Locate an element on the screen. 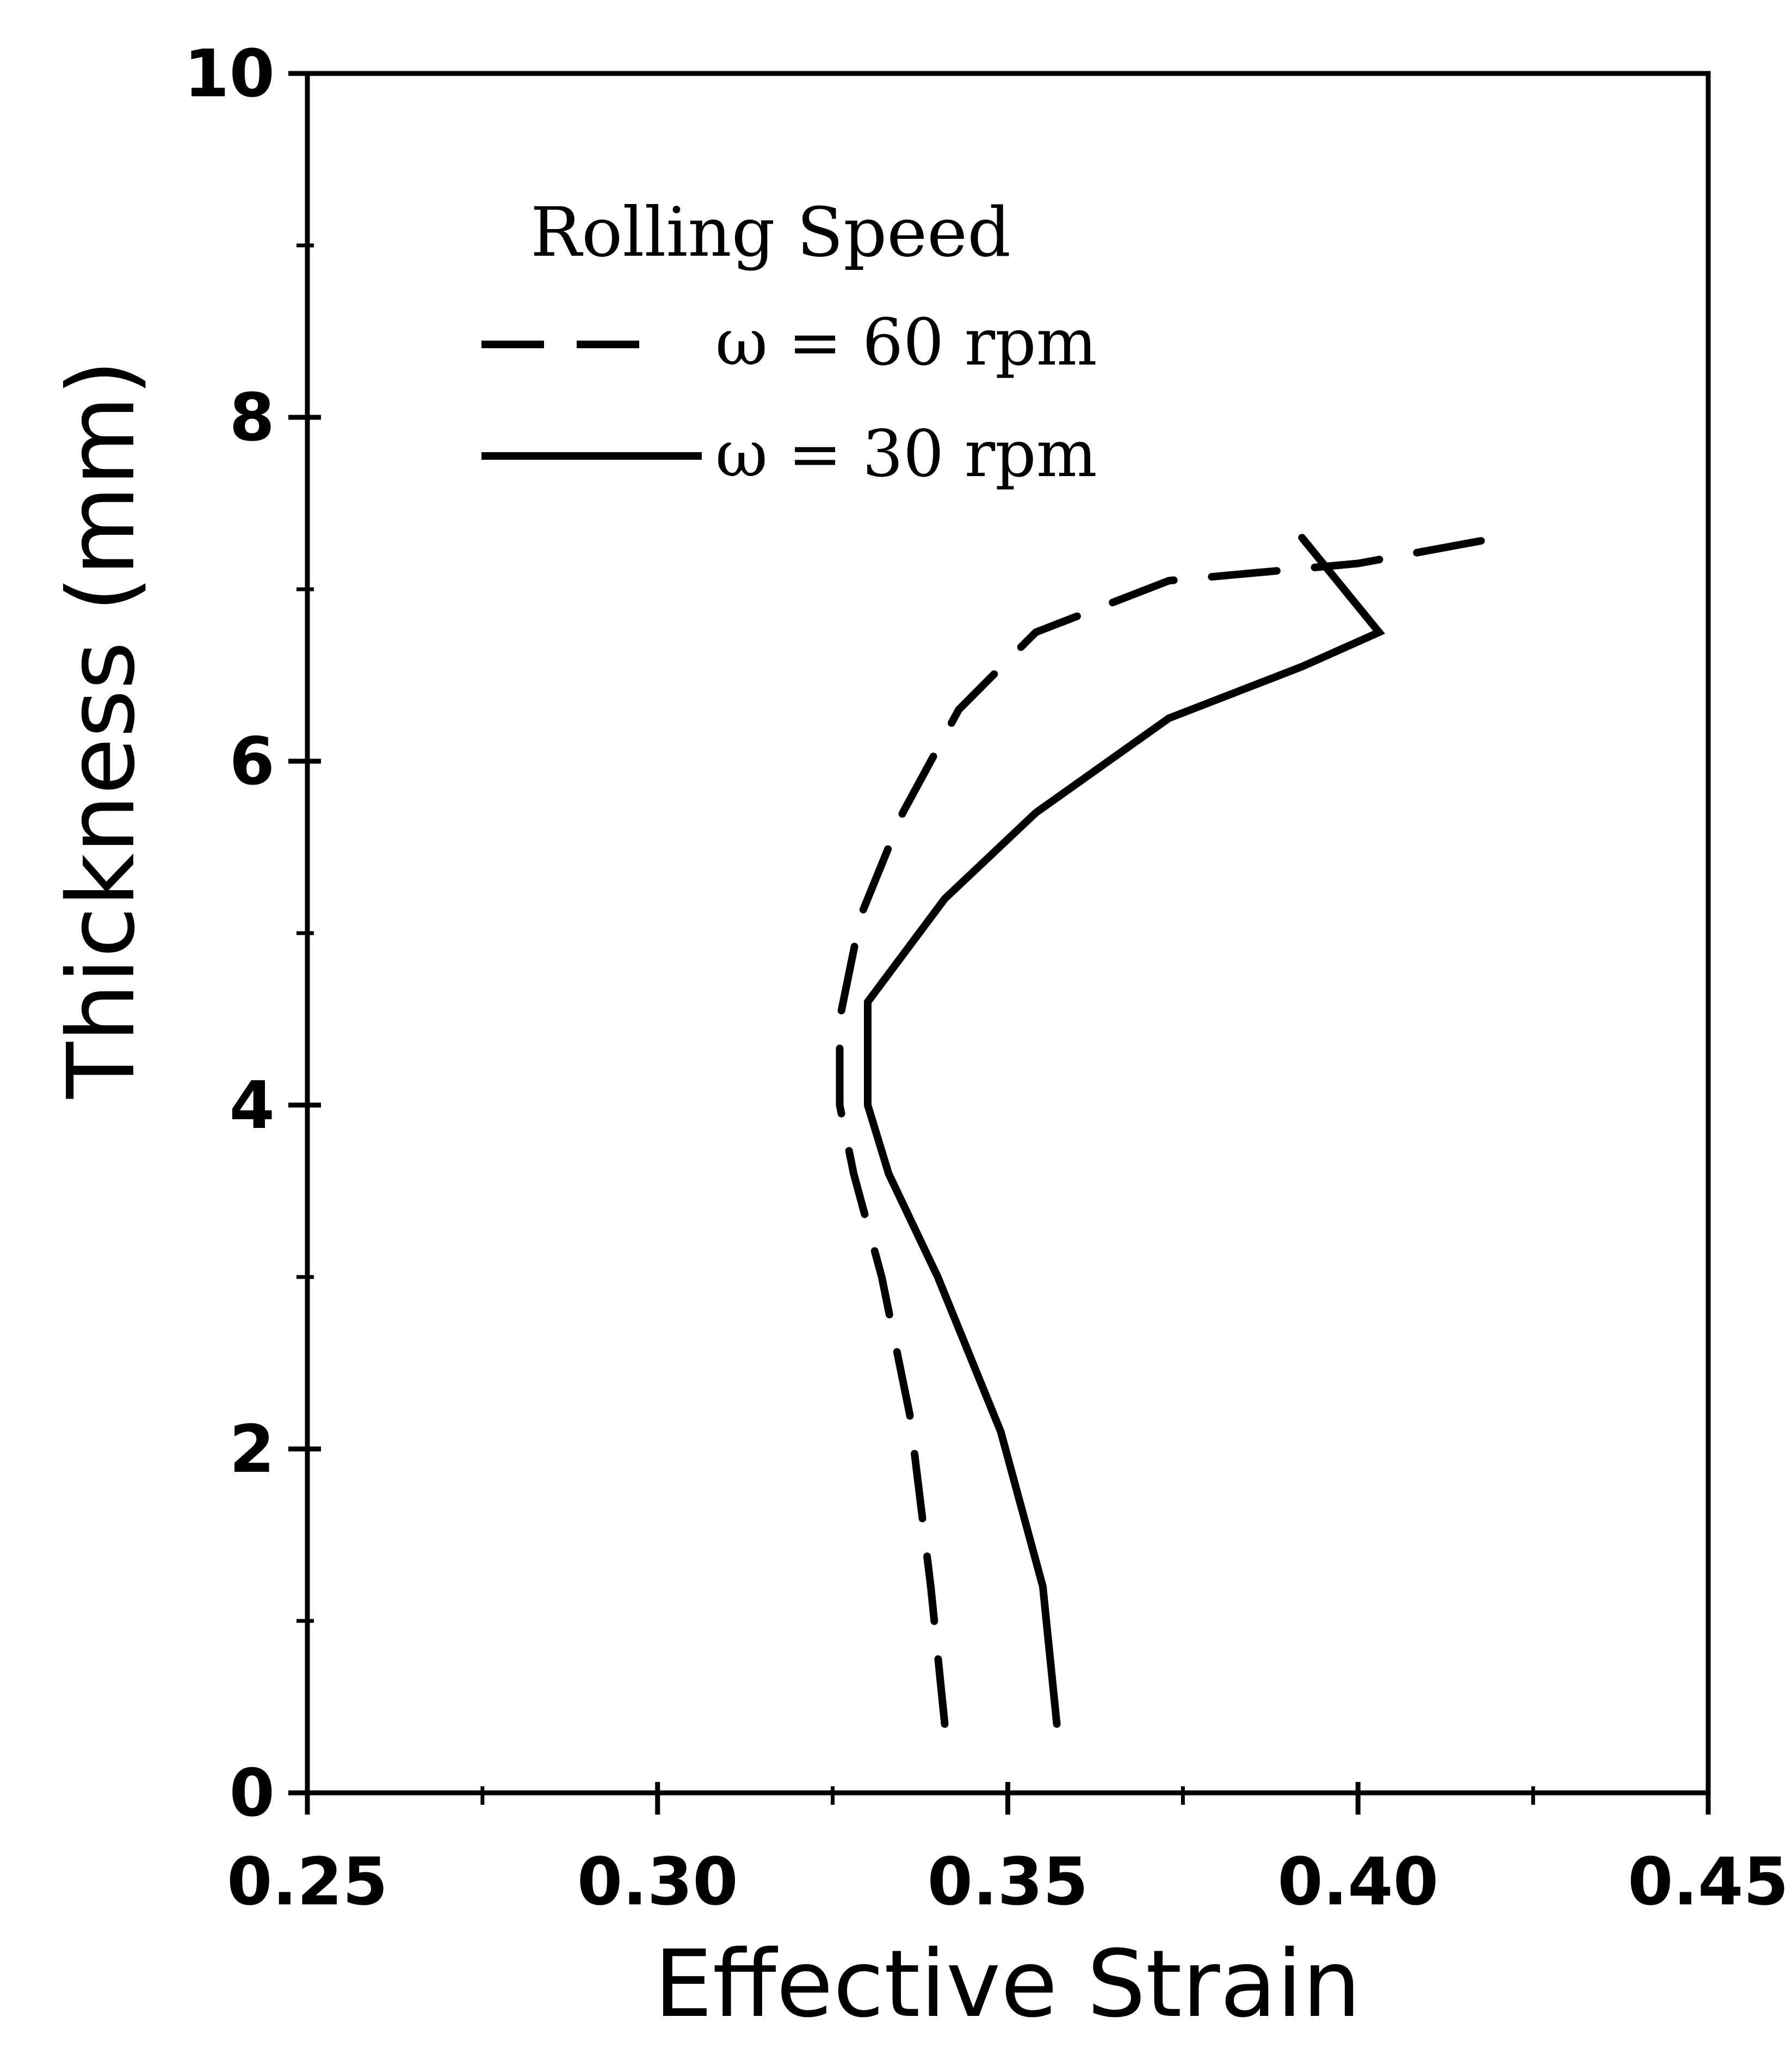 Image resolution: width=1792 pixels, height=2054 pixels. y-tick-label: 8 is located at coordinates (252, 418).